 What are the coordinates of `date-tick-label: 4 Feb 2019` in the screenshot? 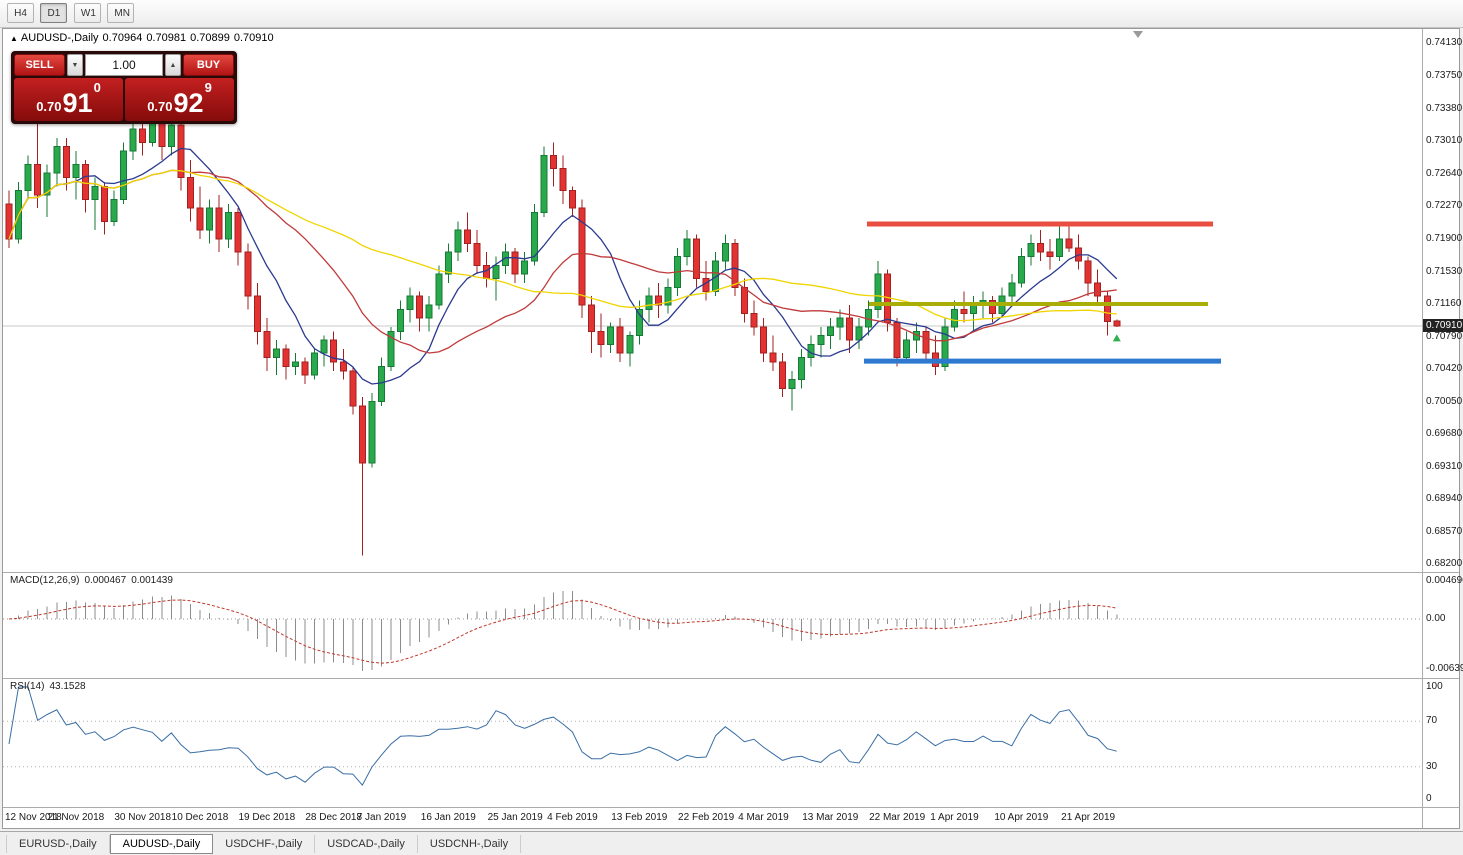 It's located at (572, 817).